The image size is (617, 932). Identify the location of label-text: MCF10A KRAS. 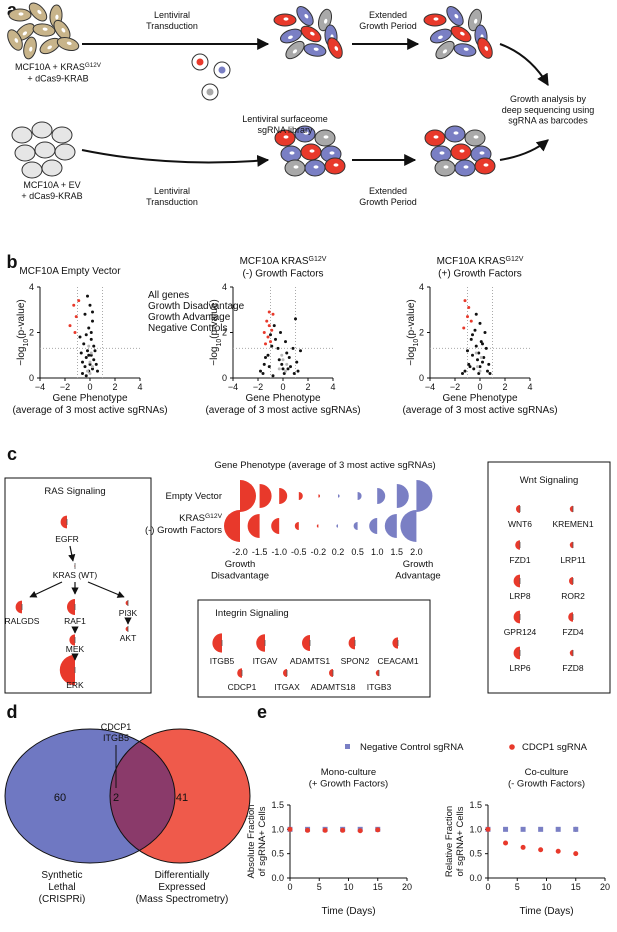
(471, 261).